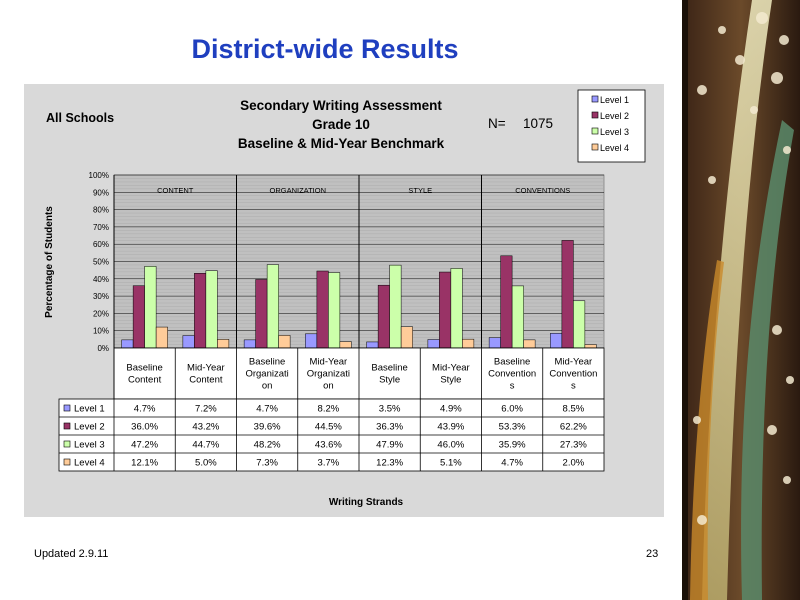 Image resolution: width=800 pixels, height=600 pixels. Describe the element at coordinates (145, 409) in the screenshot. I see `data-label-level1-cat1: 4.7%` at that location.